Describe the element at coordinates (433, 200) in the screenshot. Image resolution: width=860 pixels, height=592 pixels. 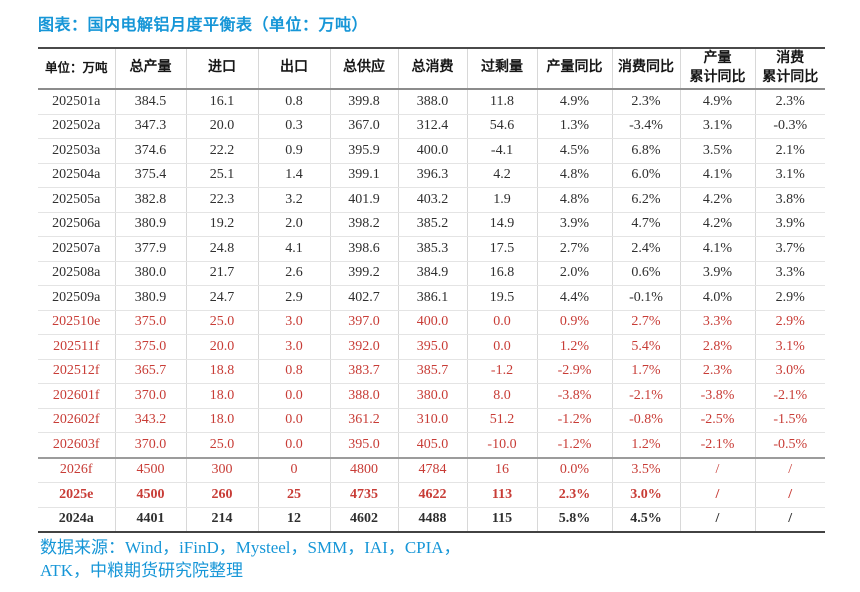
I see `cell: 403.2` at that location.